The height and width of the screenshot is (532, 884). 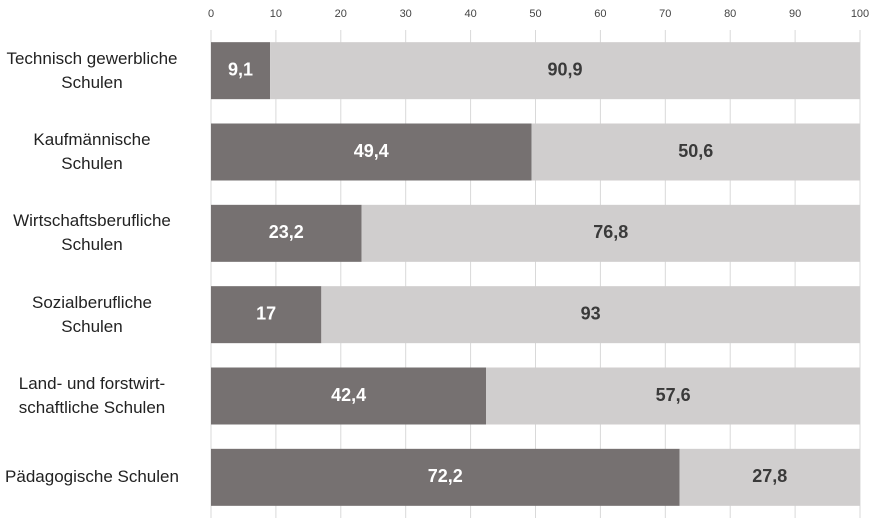 I want to click on x-tick-label: 100, so click(x=860, y=14).